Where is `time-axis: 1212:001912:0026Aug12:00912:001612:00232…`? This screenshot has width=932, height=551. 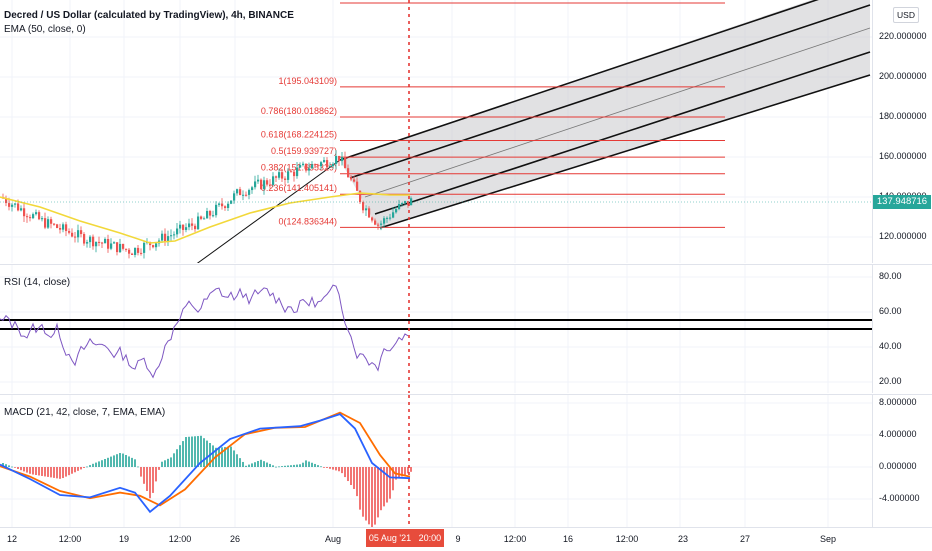
time-axis: 1212:001912:0026Aug12:00912:001612:00232… is located at coordinates (466, 539).